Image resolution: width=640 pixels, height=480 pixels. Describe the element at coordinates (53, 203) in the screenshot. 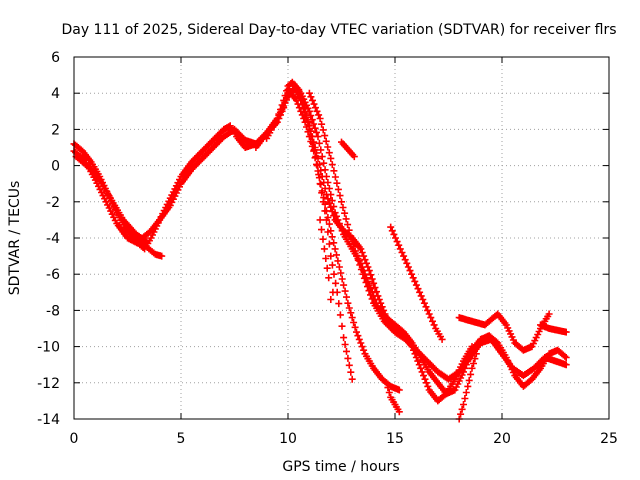

I see `y-tick-label: -2` at that location.